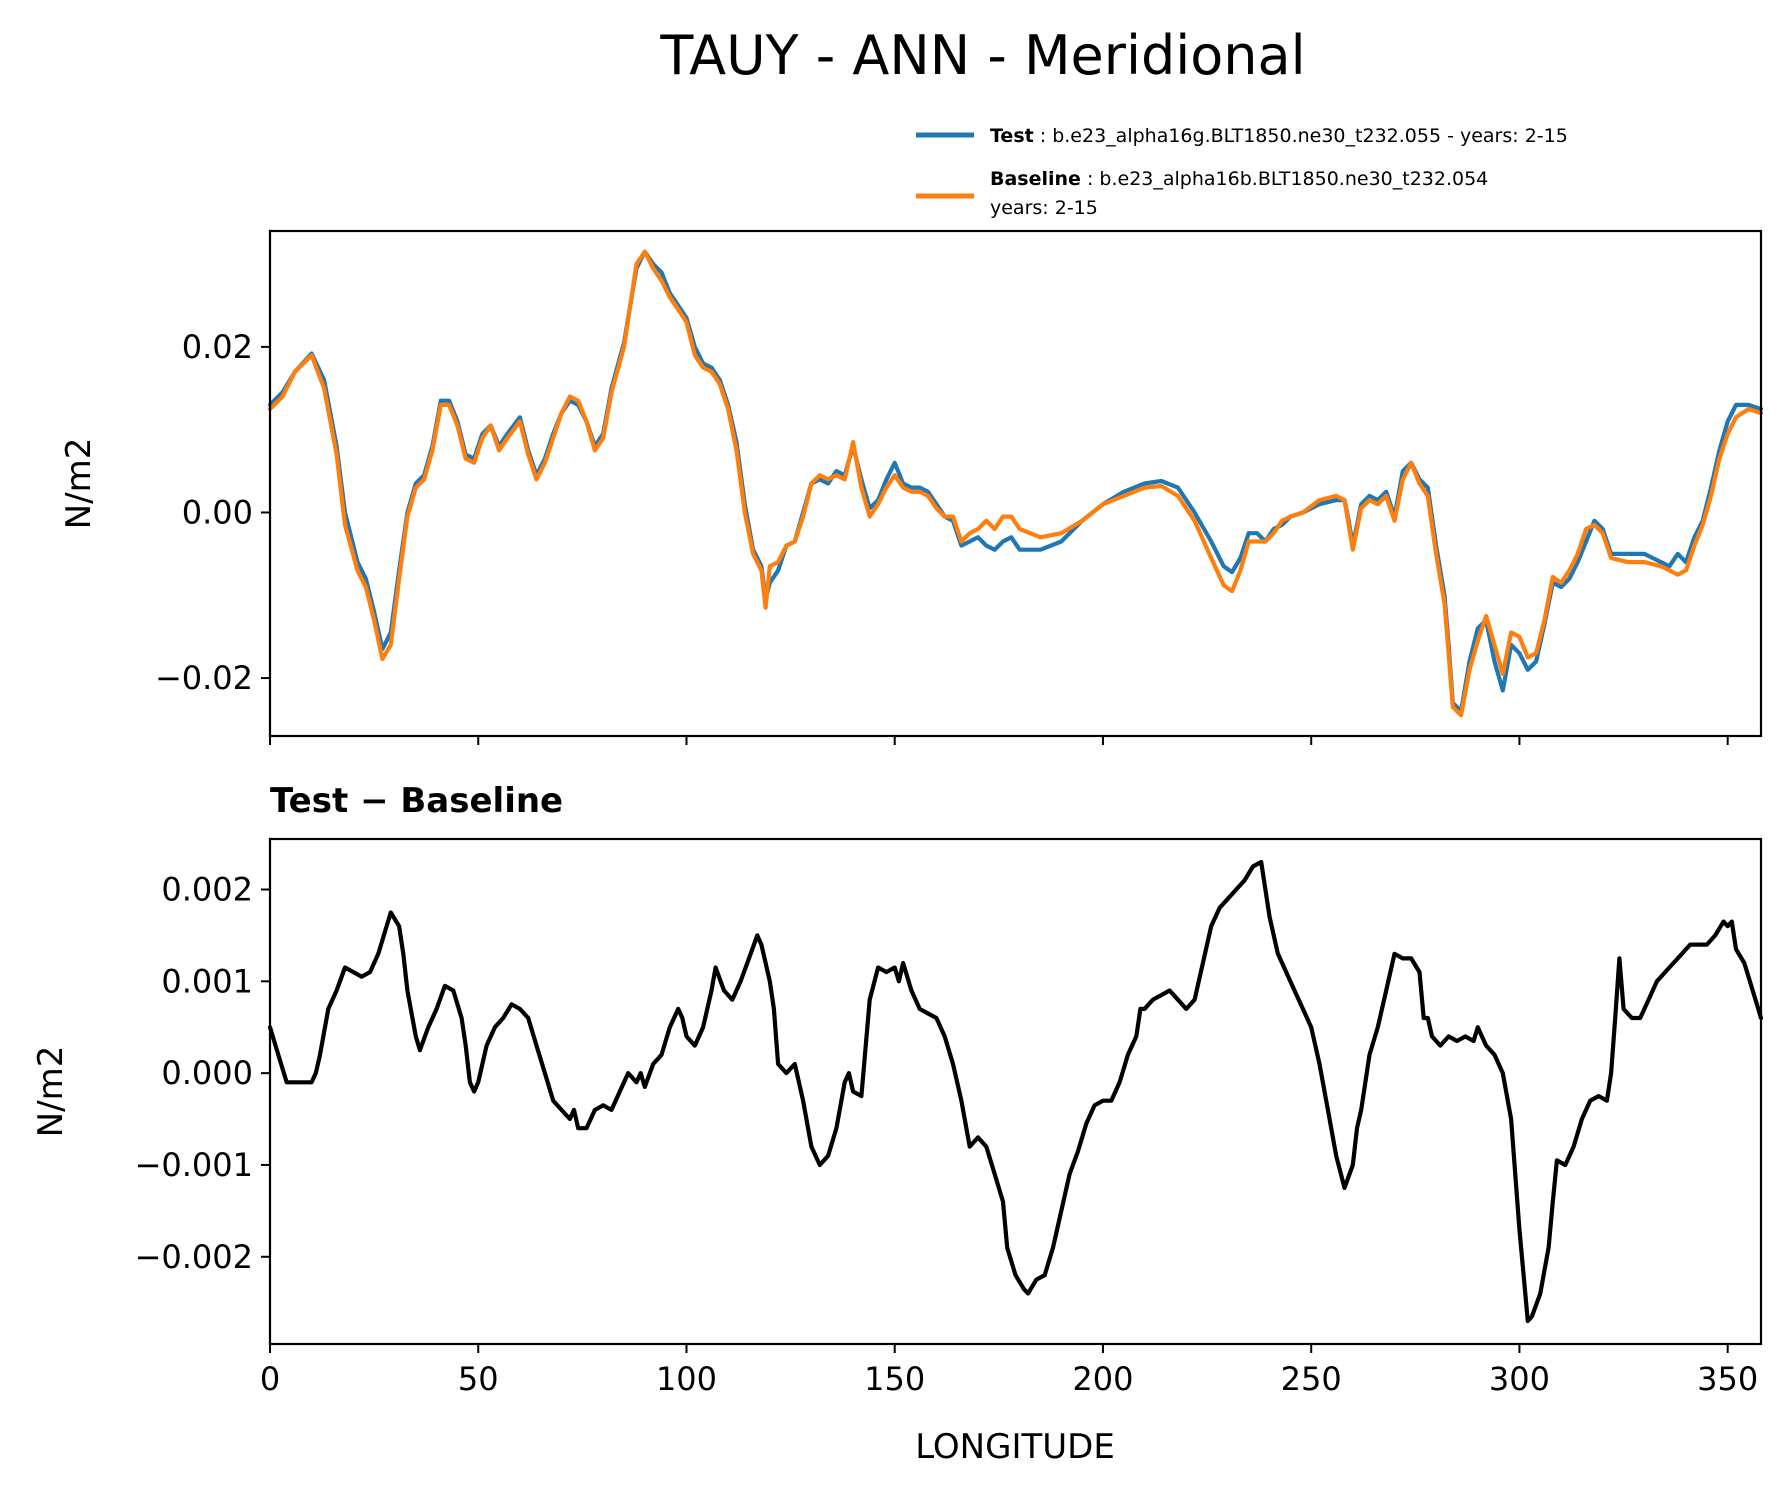 The image size is (1791, 1496). Describe the element at coordinates (194, 1257) in the screenshot. I see `bottom-y-tick-label: −0.002` at that location.